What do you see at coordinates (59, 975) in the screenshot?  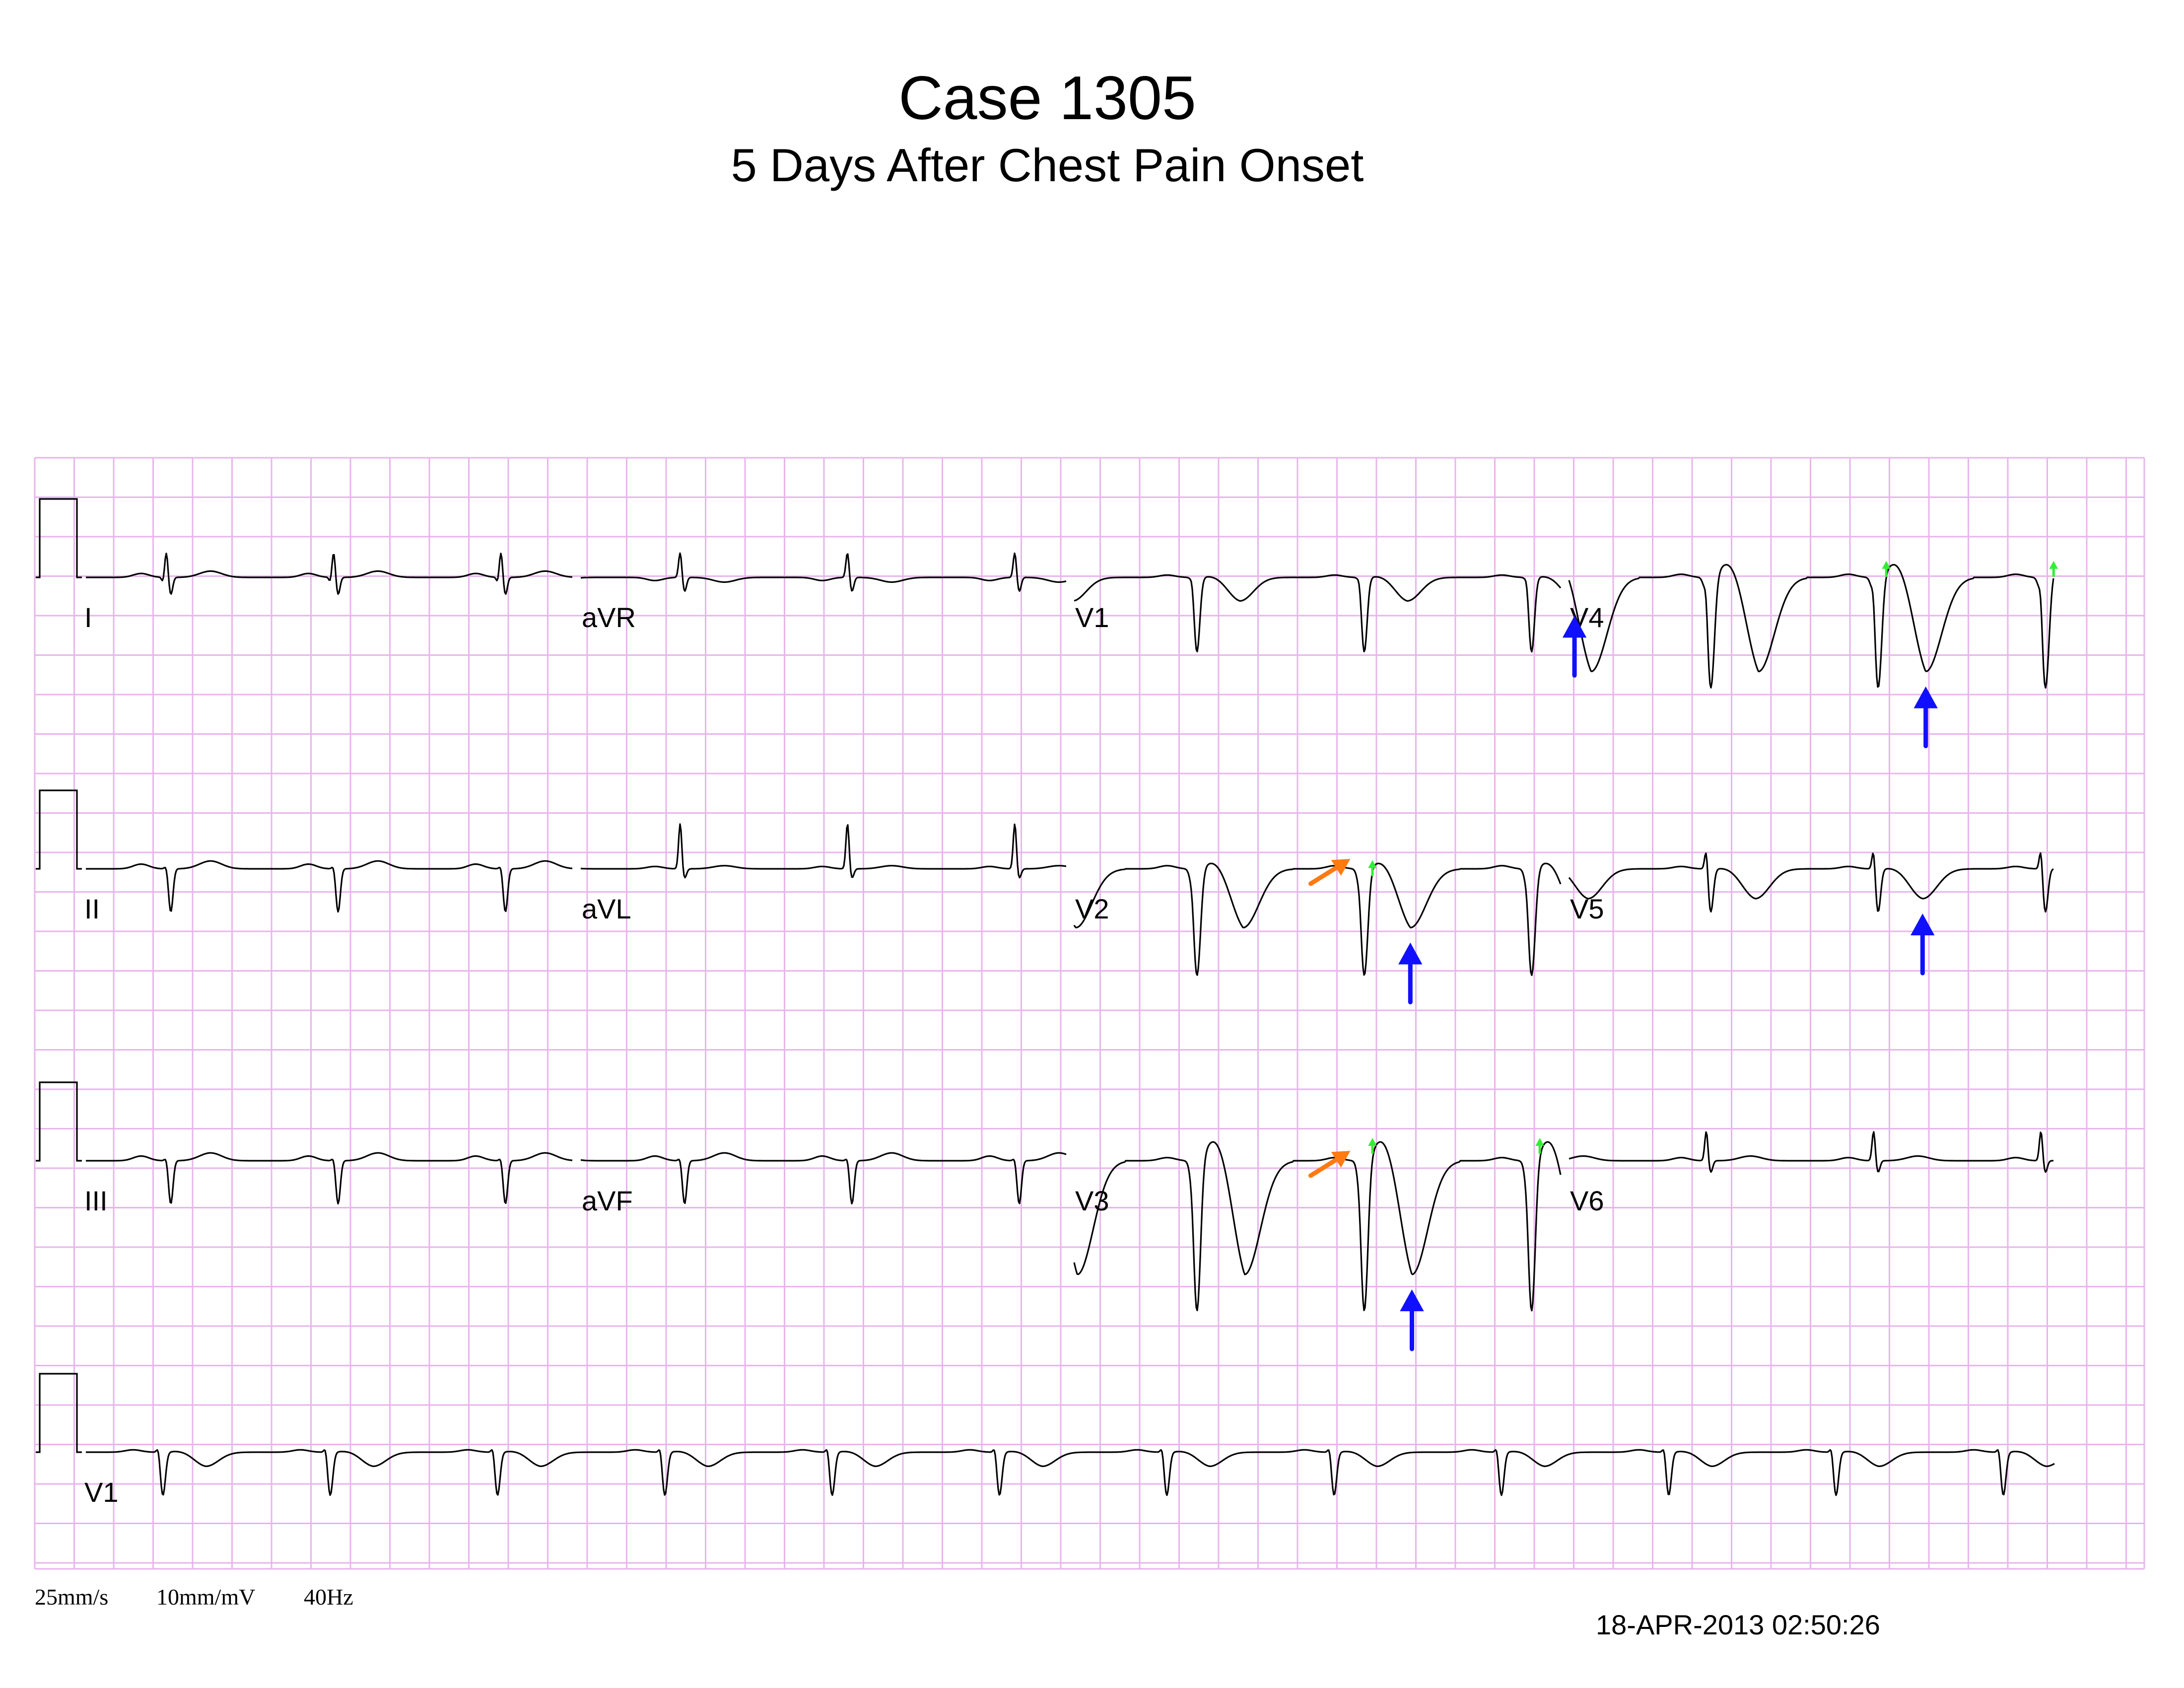 I see `calibration-pulses` at bounding box center [59, 975].